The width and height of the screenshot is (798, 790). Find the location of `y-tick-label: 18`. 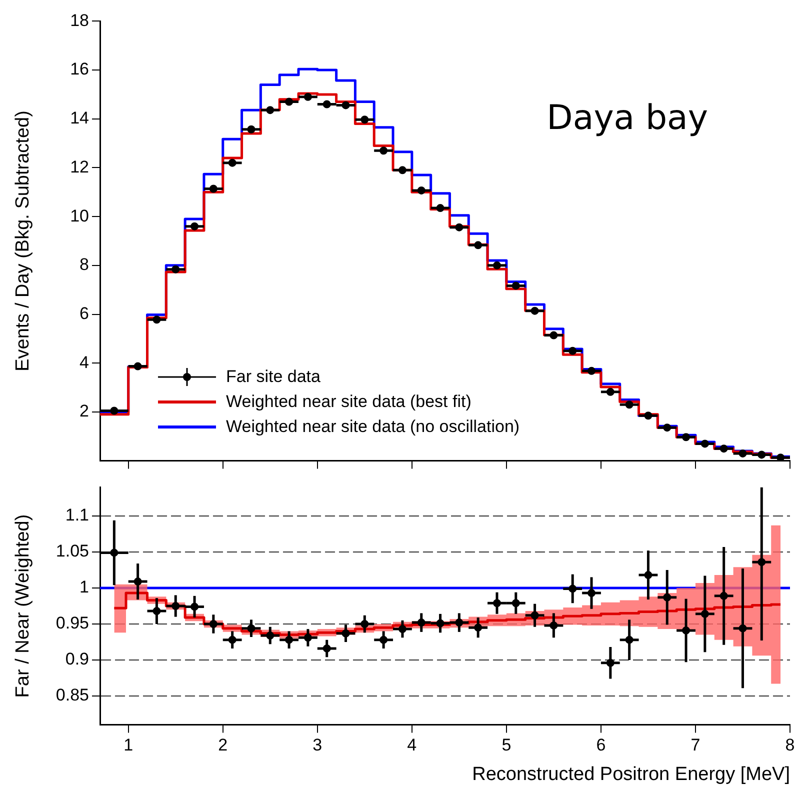

y-tick-label: 18 is located at coordinates (79, 20).